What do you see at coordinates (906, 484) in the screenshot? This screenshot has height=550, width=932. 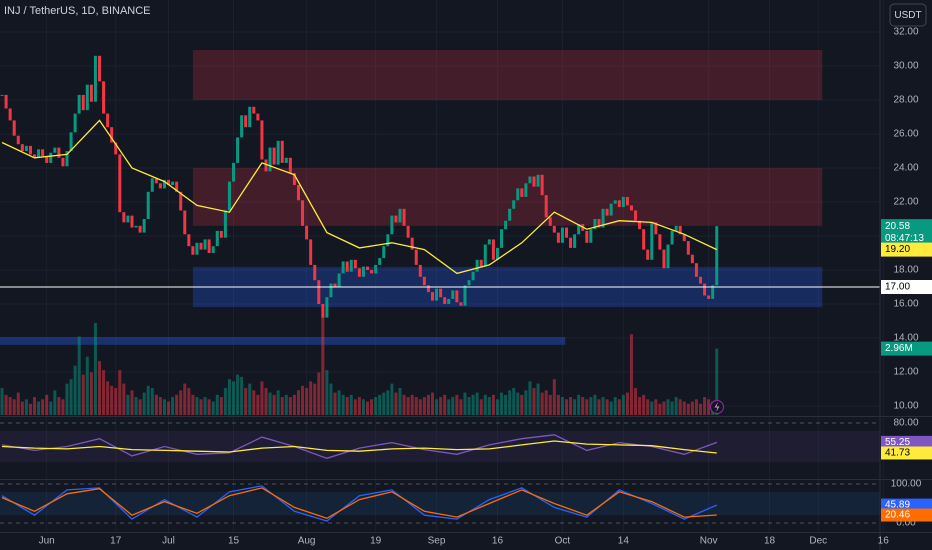 I see `y-tick-label: 100.00` at bounding box center [906, 484].